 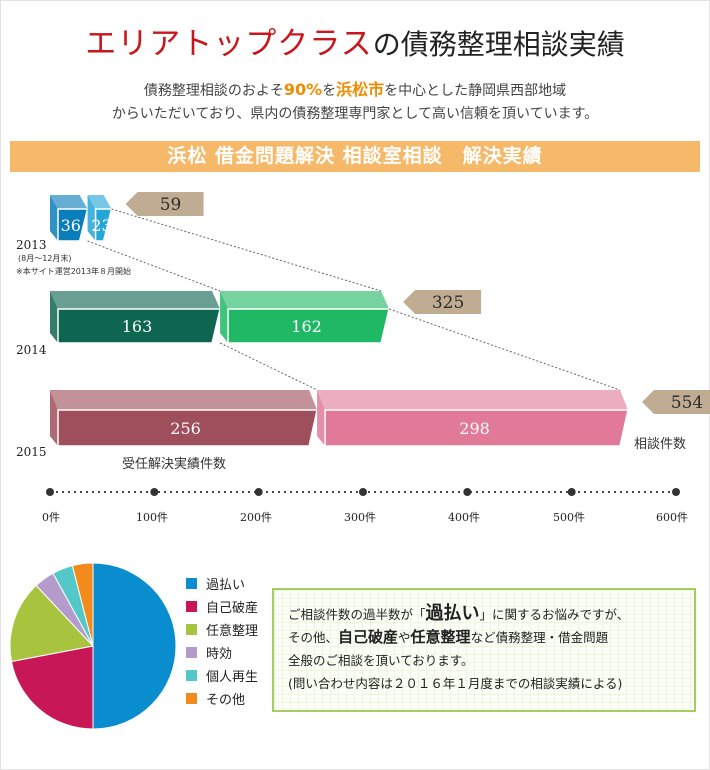 What do you see at coordinates (135, 300) in the screenshot?
I see `bar-2014-resolved-top` at bounding box center [135, 300].